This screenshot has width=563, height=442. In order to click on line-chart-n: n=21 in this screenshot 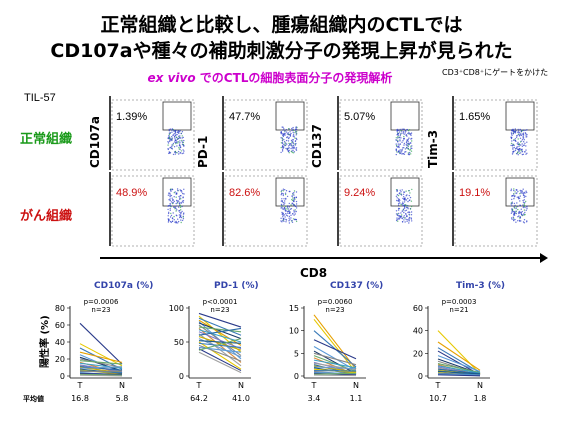, I will do `click(458, 310)`.